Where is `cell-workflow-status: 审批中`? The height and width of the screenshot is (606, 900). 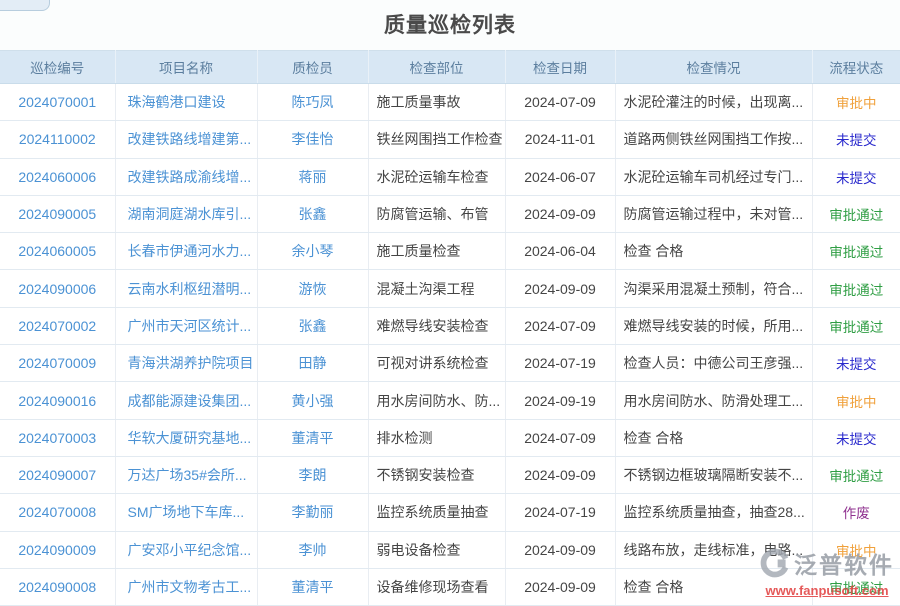
cell-workflow-status: 审批中 is located at coordinates (856, 400).